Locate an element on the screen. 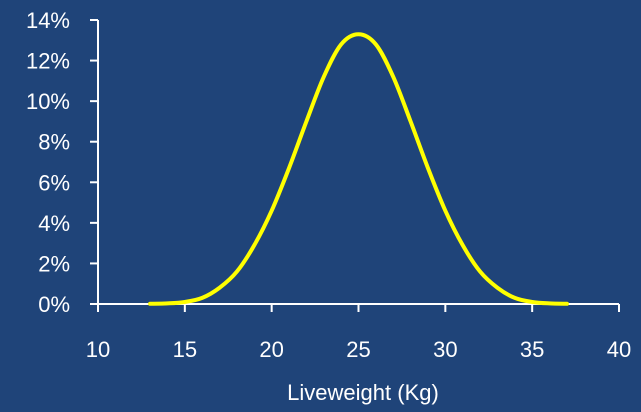  x-tick-label: 10 is located at coordinates (98, 349).